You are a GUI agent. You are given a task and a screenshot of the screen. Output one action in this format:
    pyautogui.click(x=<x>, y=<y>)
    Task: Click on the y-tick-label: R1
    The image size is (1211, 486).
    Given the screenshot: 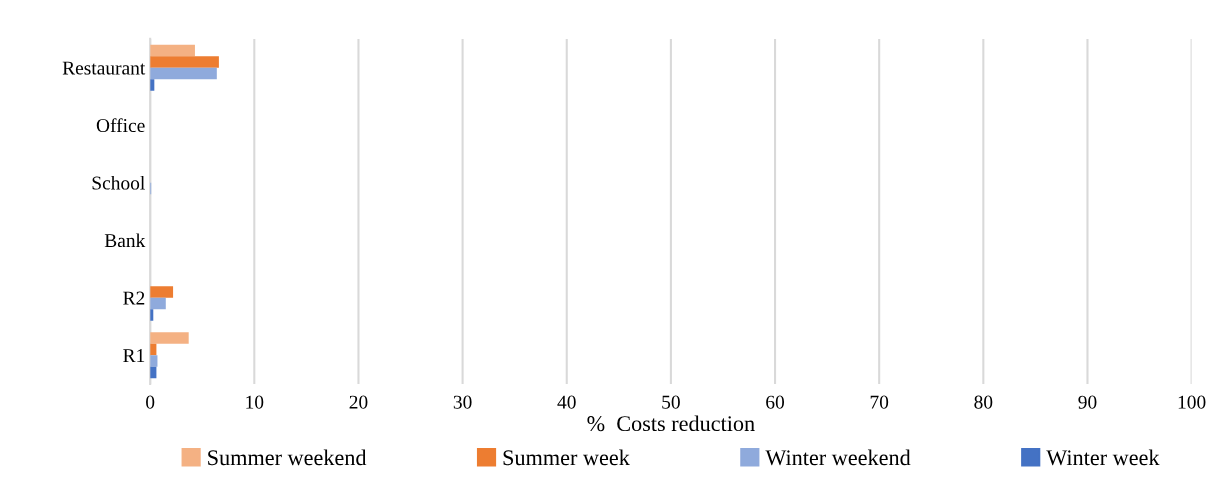 What is the action you would take?
    pyautogui.click(x=134, y=355)
    